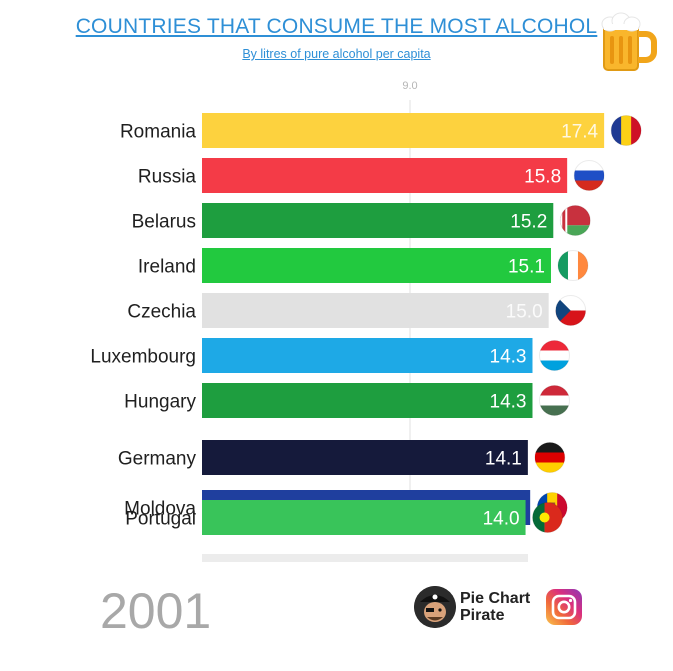 The width and height of the screenshot is (673, 671). I want to click on pirate-avatar-icon, so click(435, 607).